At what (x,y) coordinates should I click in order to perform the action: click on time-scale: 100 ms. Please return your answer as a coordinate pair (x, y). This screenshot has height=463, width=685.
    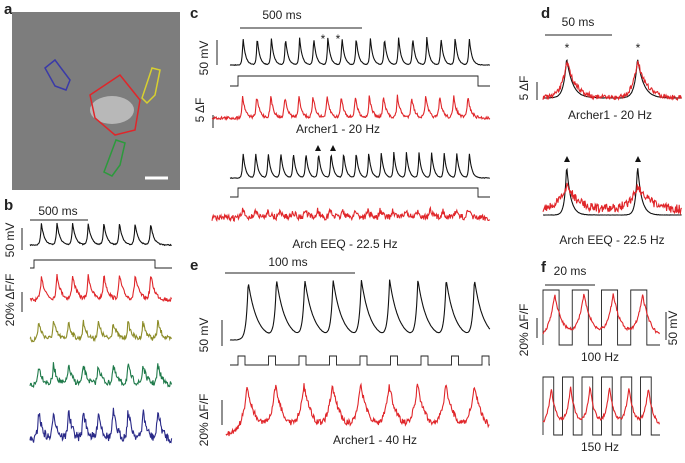
    Looking at the image, I should click on (287, 262).